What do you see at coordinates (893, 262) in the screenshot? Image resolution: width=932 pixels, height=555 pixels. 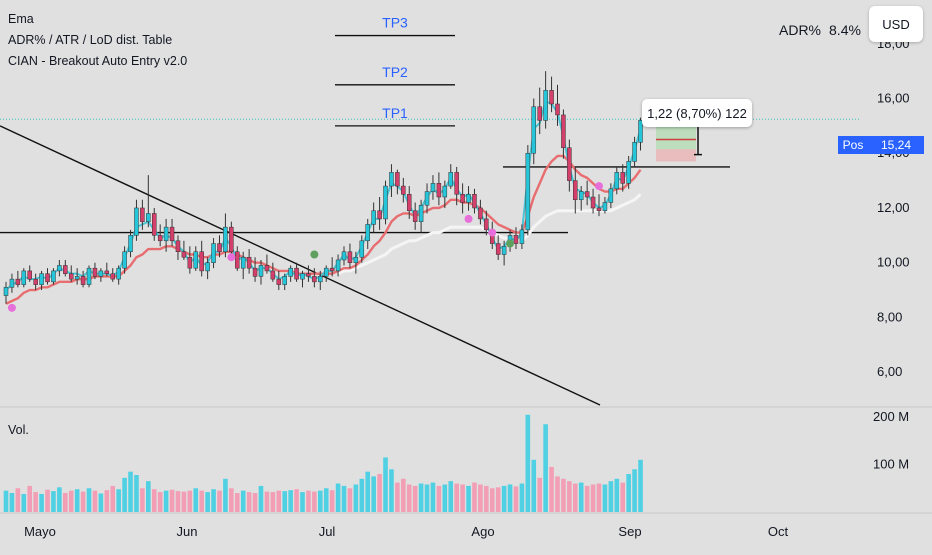 I see `y-tick-label: 10,00` at bounding box center [893, 262].